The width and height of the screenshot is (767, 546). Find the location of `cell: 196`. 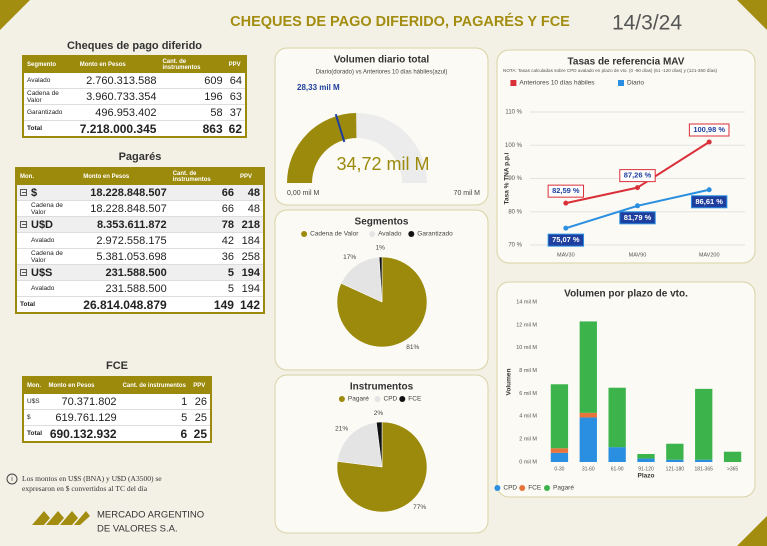

cell: 196 is located at coordinates (192, 96).